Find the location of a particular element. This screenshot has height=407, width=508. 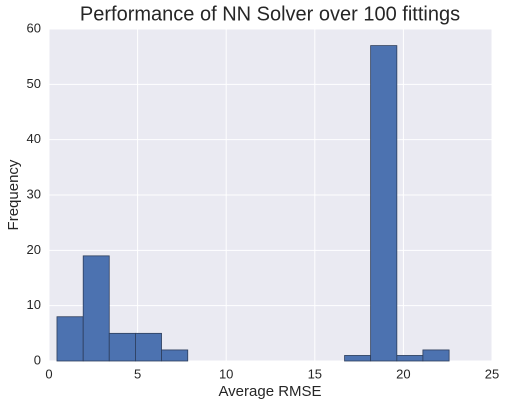

x-axis-label: Average RMSE is located at coordinates (269, 391).